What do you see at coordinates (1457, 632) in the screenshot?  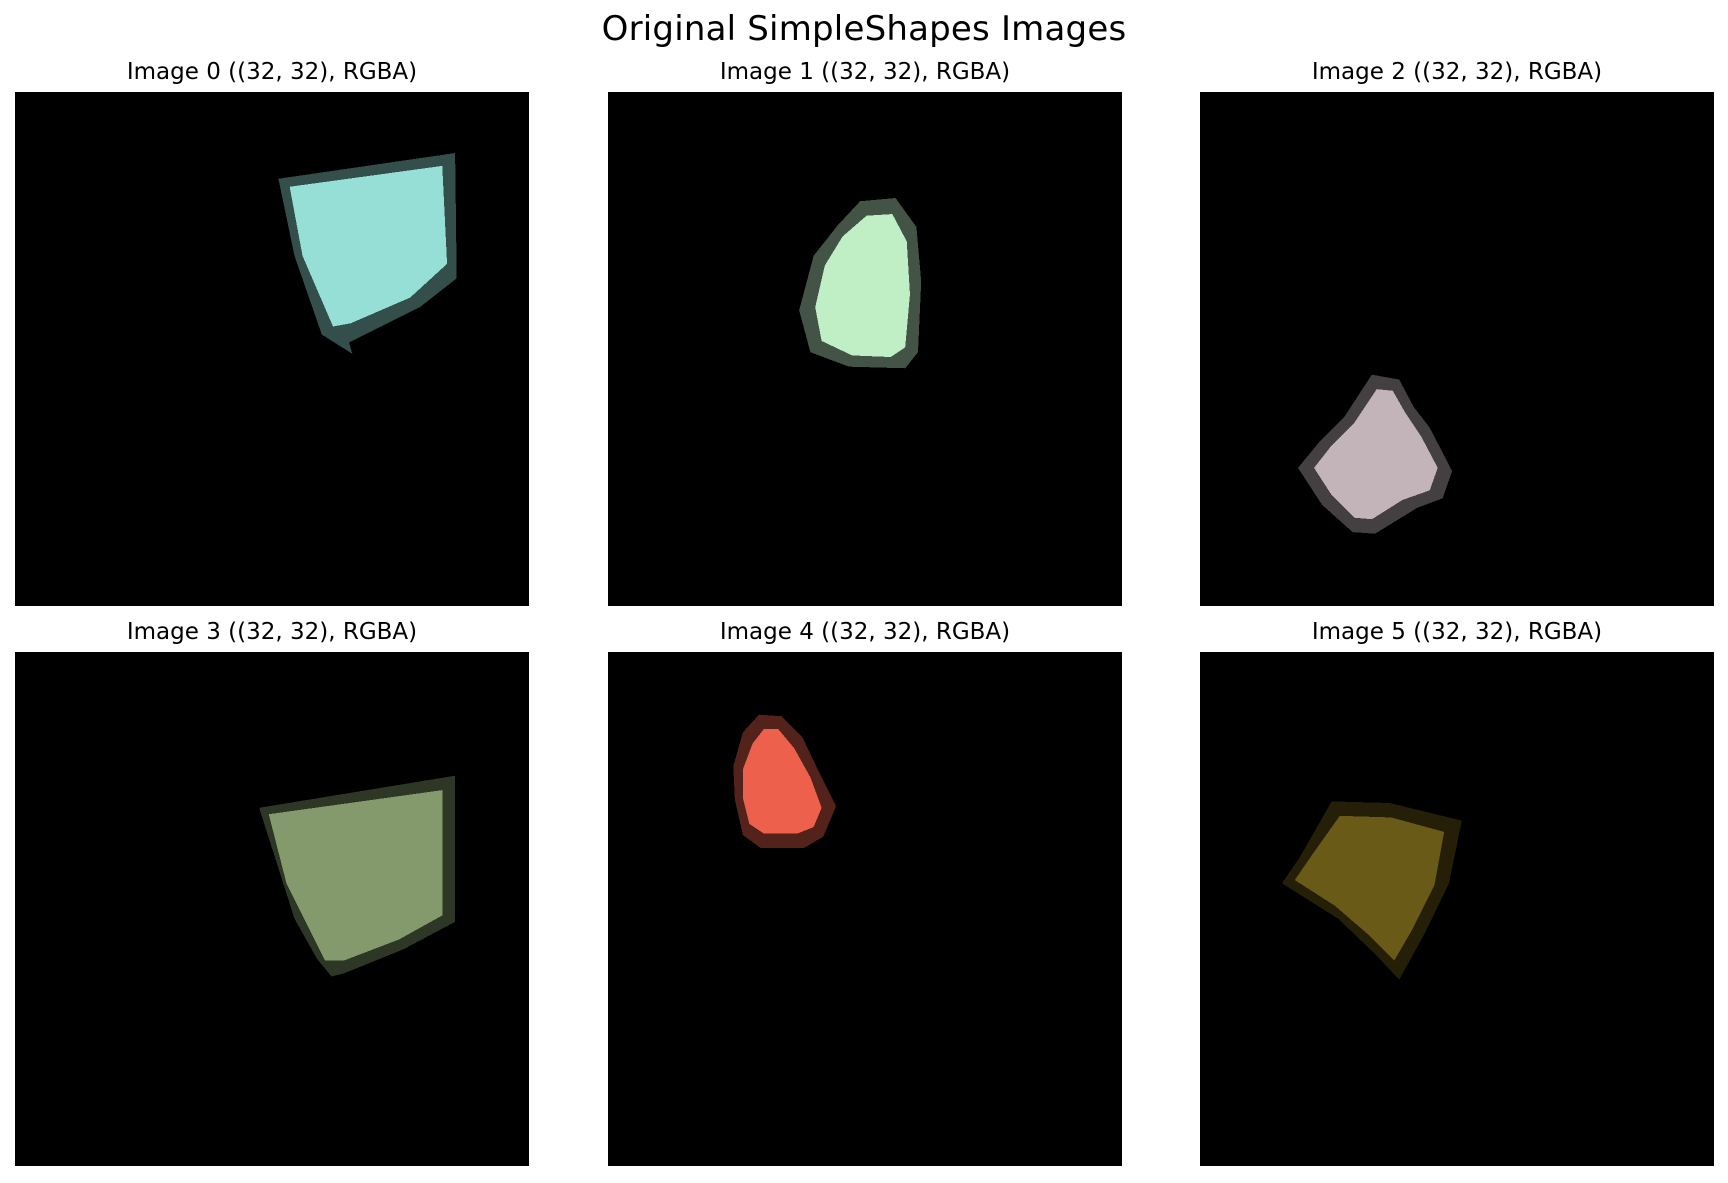 I see `image-title-5: Image 5 ((32, 32), RGBA)` at bounding box center [1457, 632].